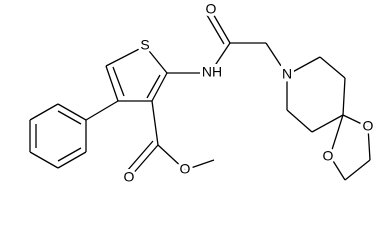  Describe the element at coordinates (287, 74) in the screenshot. I see `atom-label: N` at that location.